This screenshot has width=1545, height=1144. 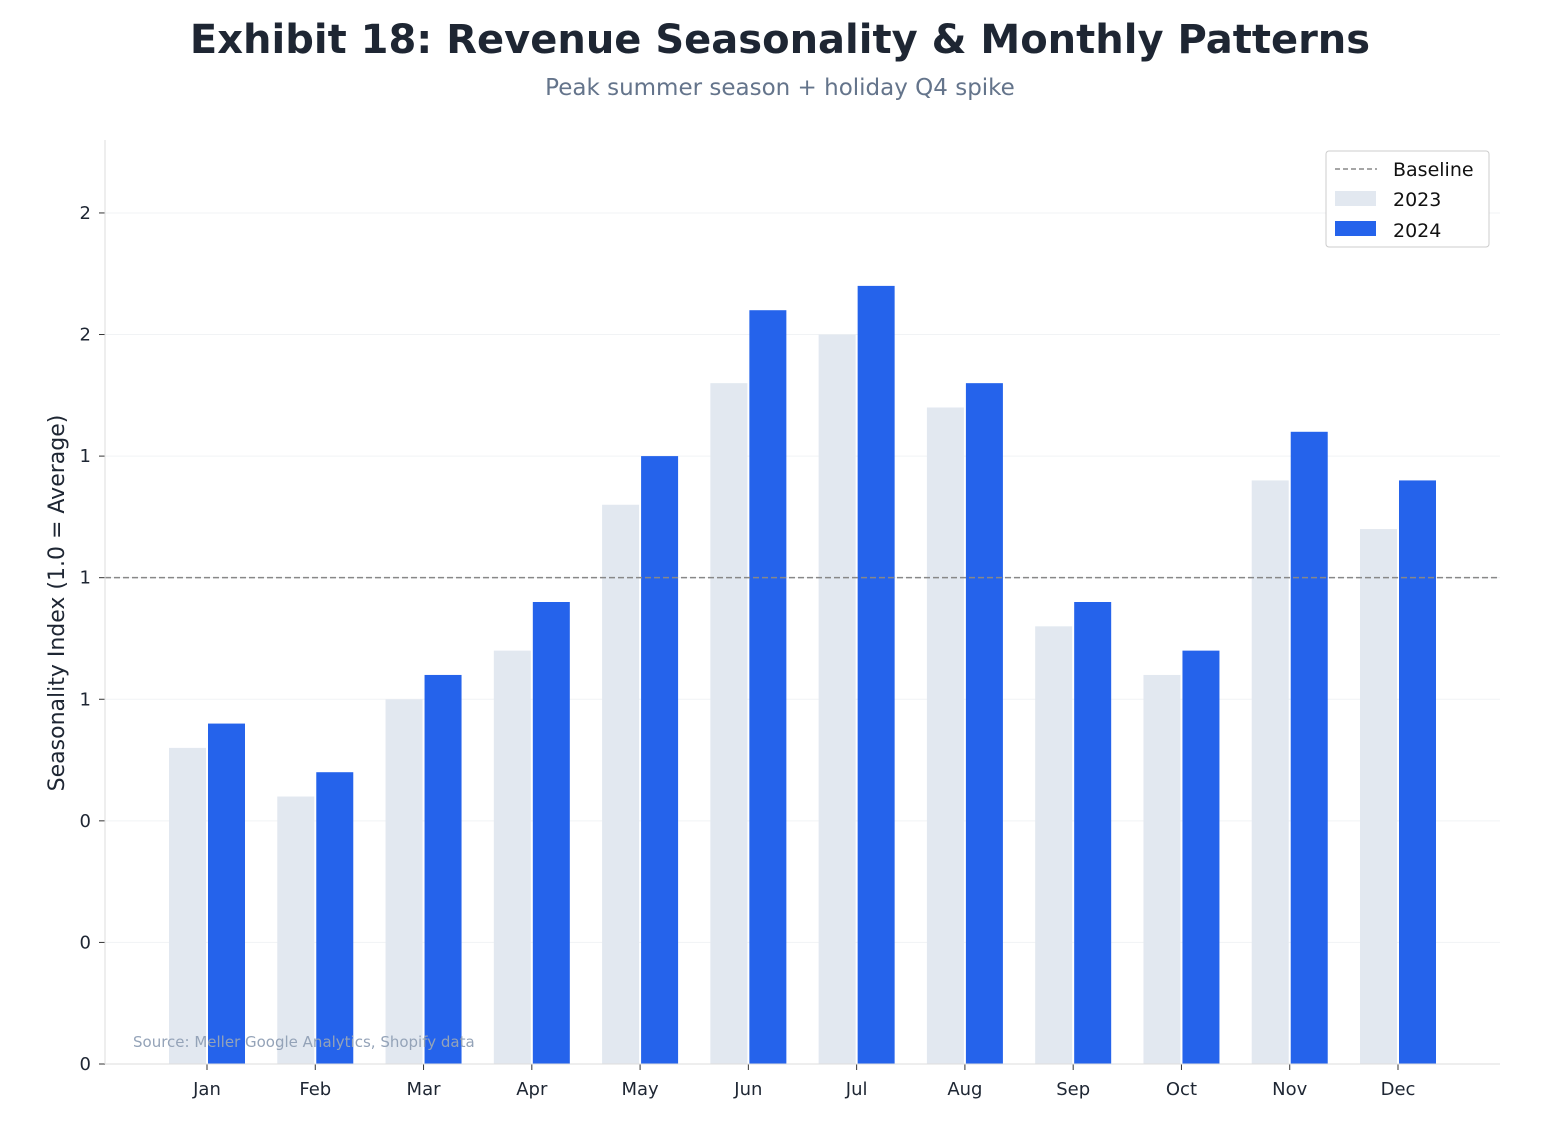 I want to click on bar-2024-oct, so click(x=1201, y=857).